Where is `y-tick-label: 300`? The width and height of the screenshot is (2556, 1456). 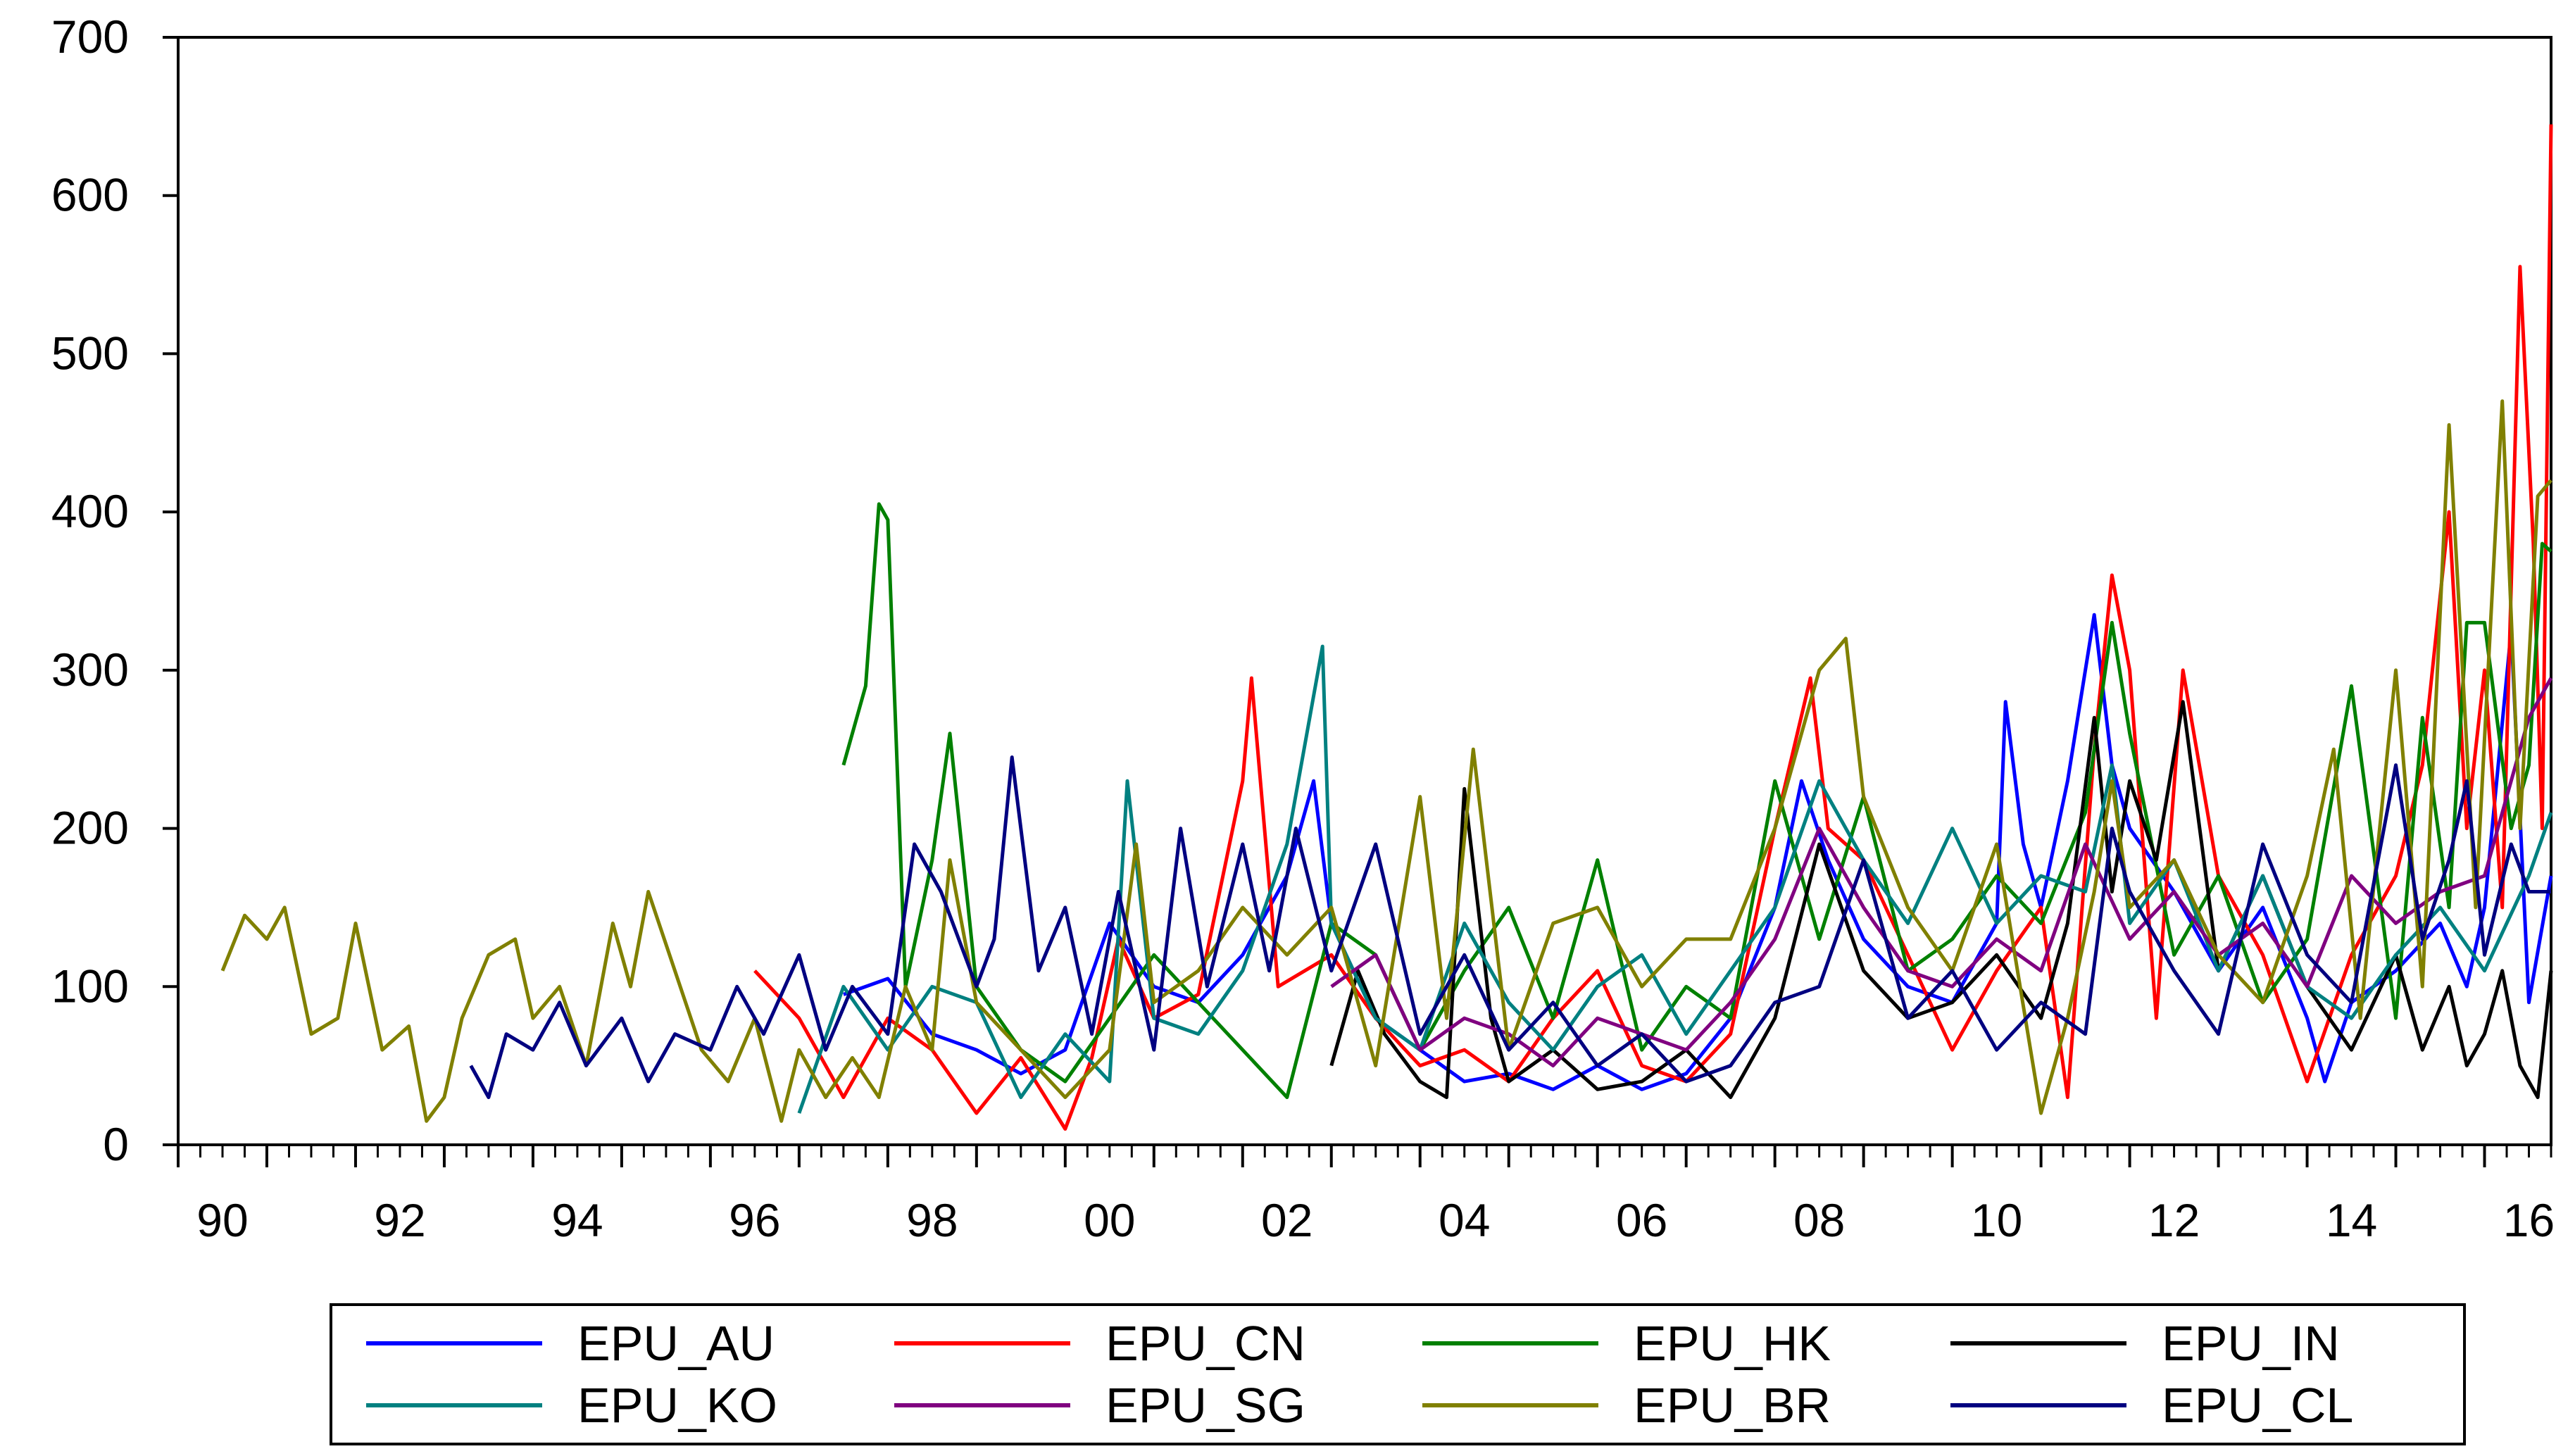
y-tick-label: 300 is located at coordinates (90, 670).